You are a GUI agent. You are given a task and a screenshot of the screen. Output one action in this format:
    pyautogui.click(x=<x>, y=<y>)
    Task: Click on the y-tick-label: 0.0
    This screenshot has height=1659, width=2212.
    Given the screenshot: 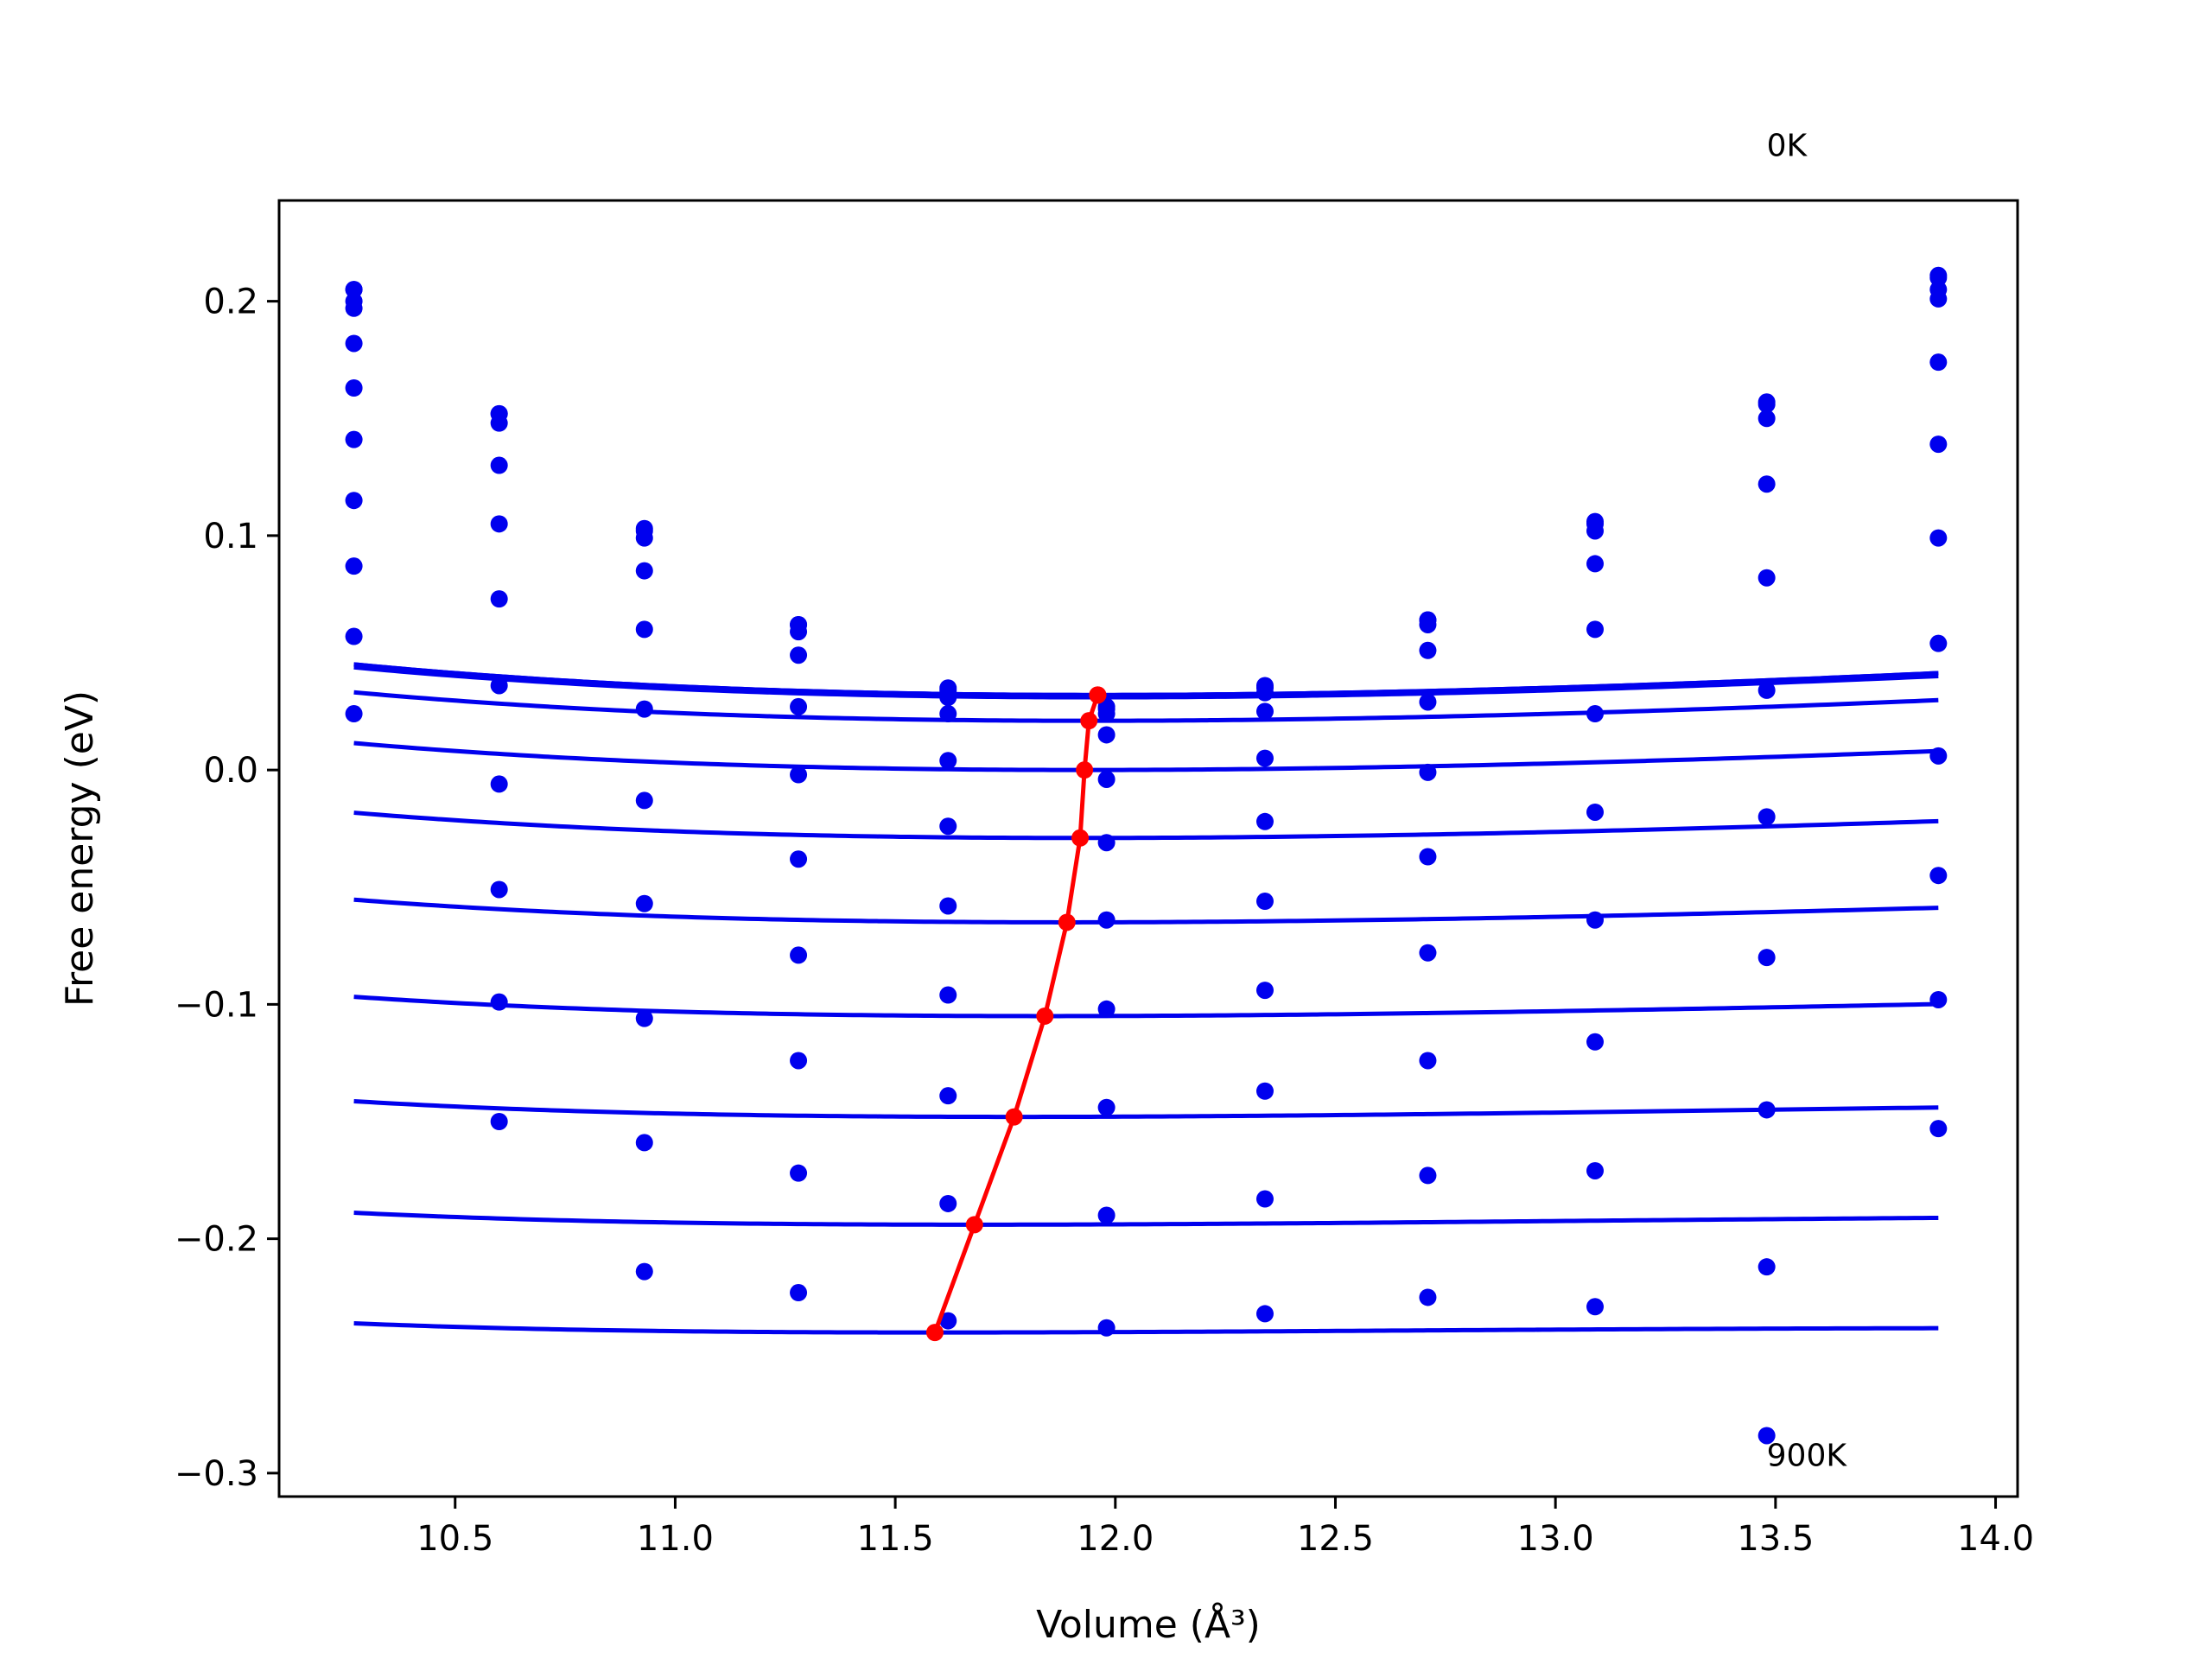 What is the action you would take?
    pyautogui.click(x=231, y=771)
    